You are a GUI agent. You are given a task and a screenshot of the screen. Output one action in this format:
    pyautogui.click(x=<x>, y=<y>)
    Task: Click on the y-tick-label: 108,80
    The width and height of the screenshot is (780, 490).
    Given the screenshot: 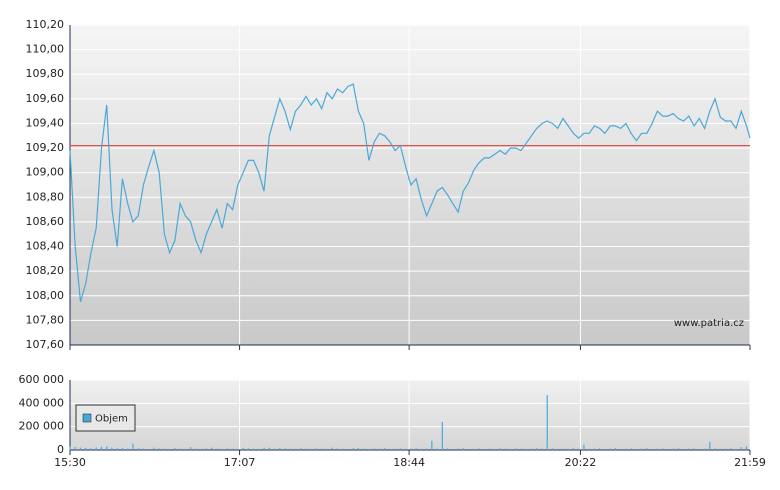 What is the action you would take?
    pyautogui.click(x=45, y=196)
    